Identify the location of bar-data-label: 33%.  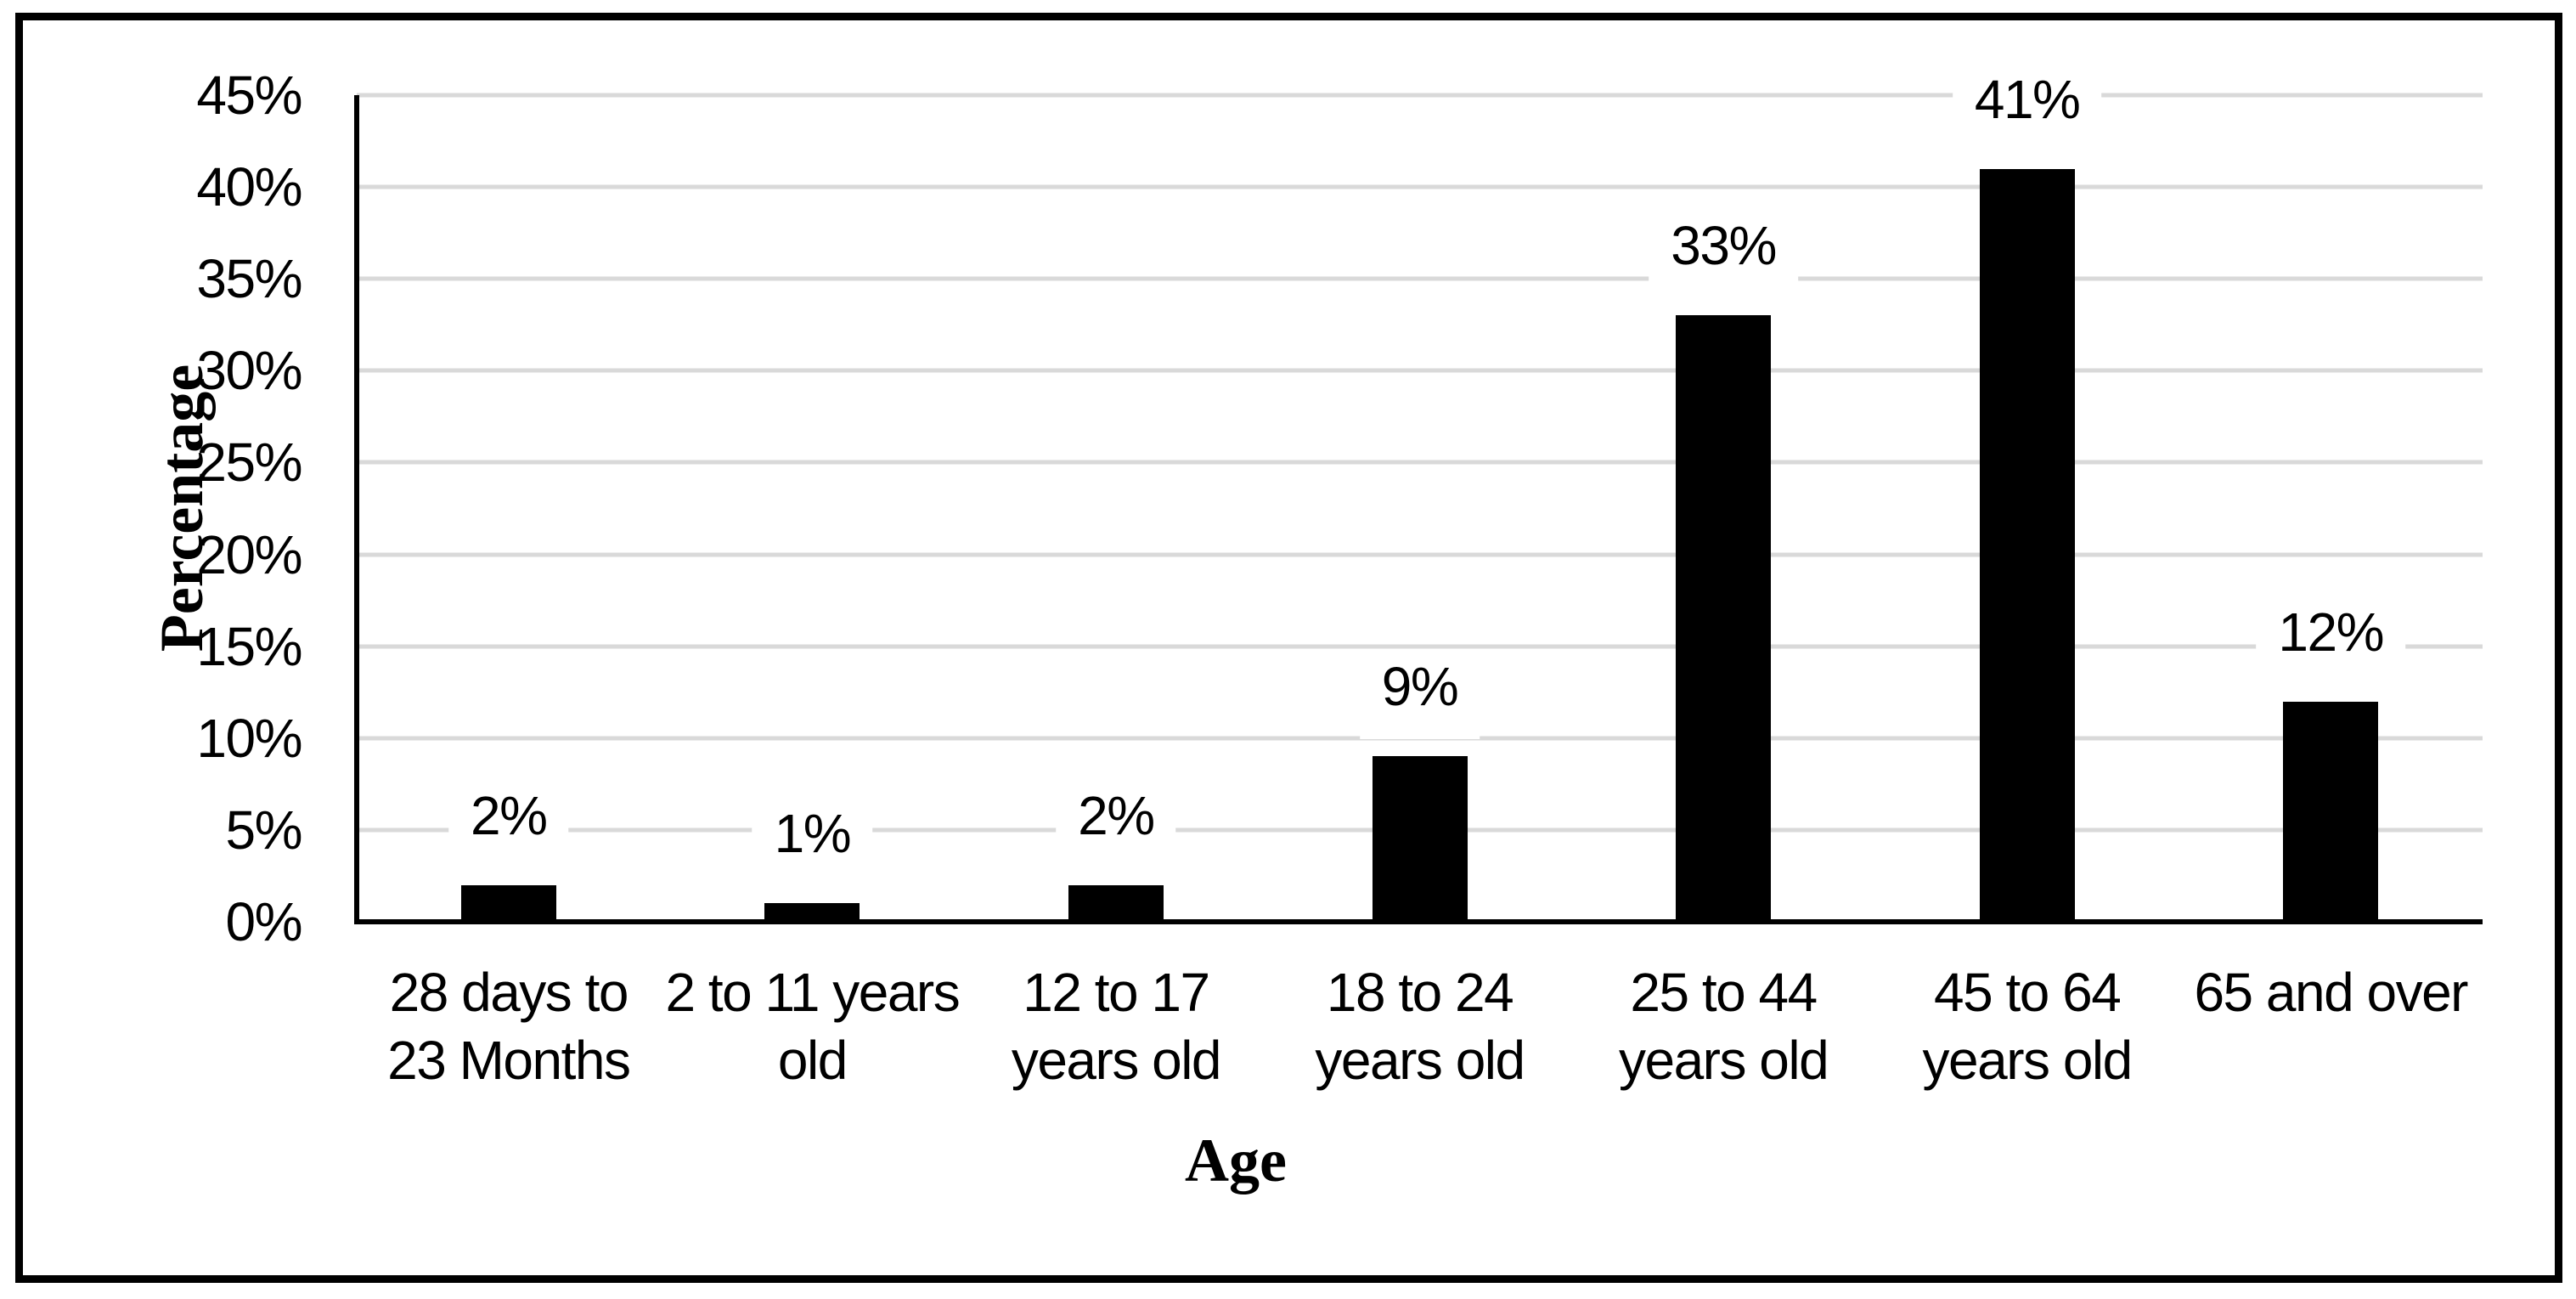
(1723, 256).